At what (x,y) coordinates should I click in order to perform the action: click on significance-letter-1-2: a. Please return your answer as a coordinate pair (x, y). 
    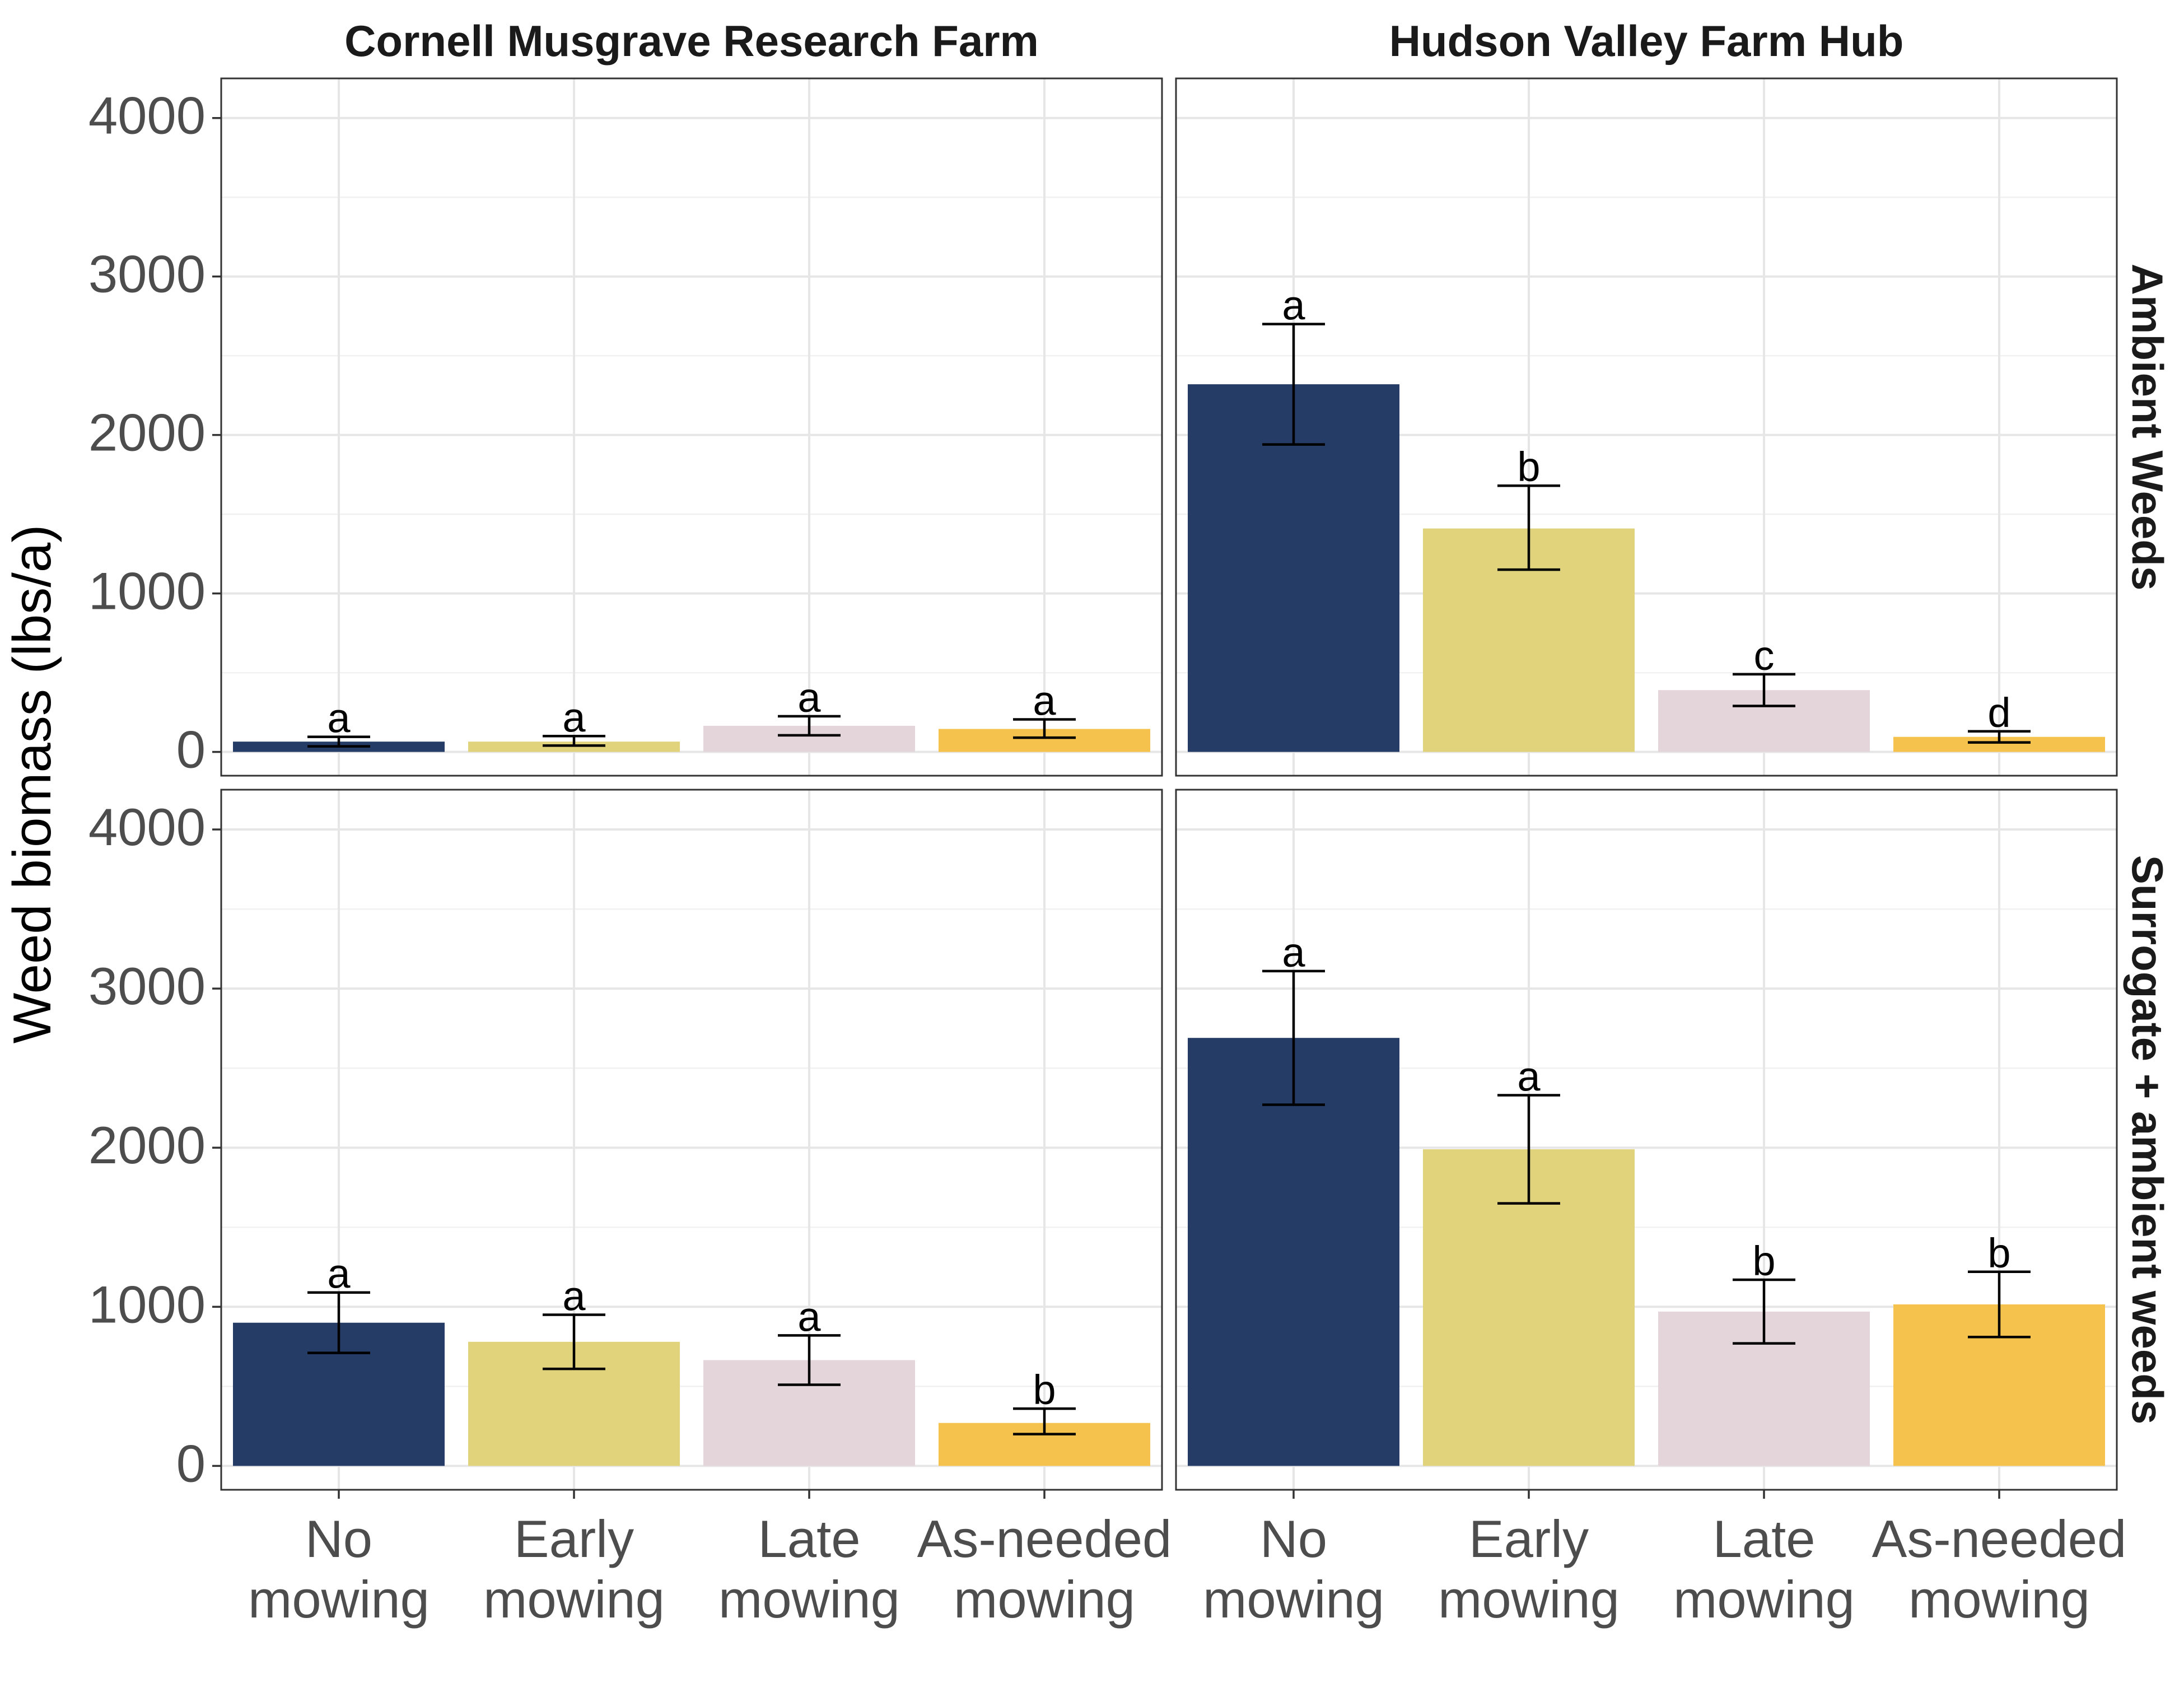
    Looking at the image, I should click on (574, 717).